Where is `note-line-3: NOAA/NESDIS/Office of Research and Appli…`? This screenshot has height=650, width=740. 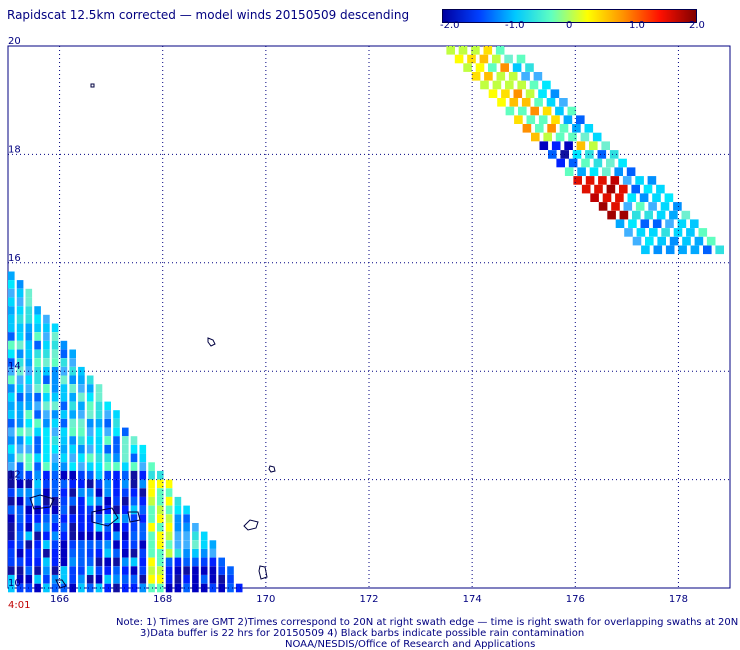 note-line-3: NOAA/NESDIS/Office of Research and Appli… is located at coordinates (410, 644).